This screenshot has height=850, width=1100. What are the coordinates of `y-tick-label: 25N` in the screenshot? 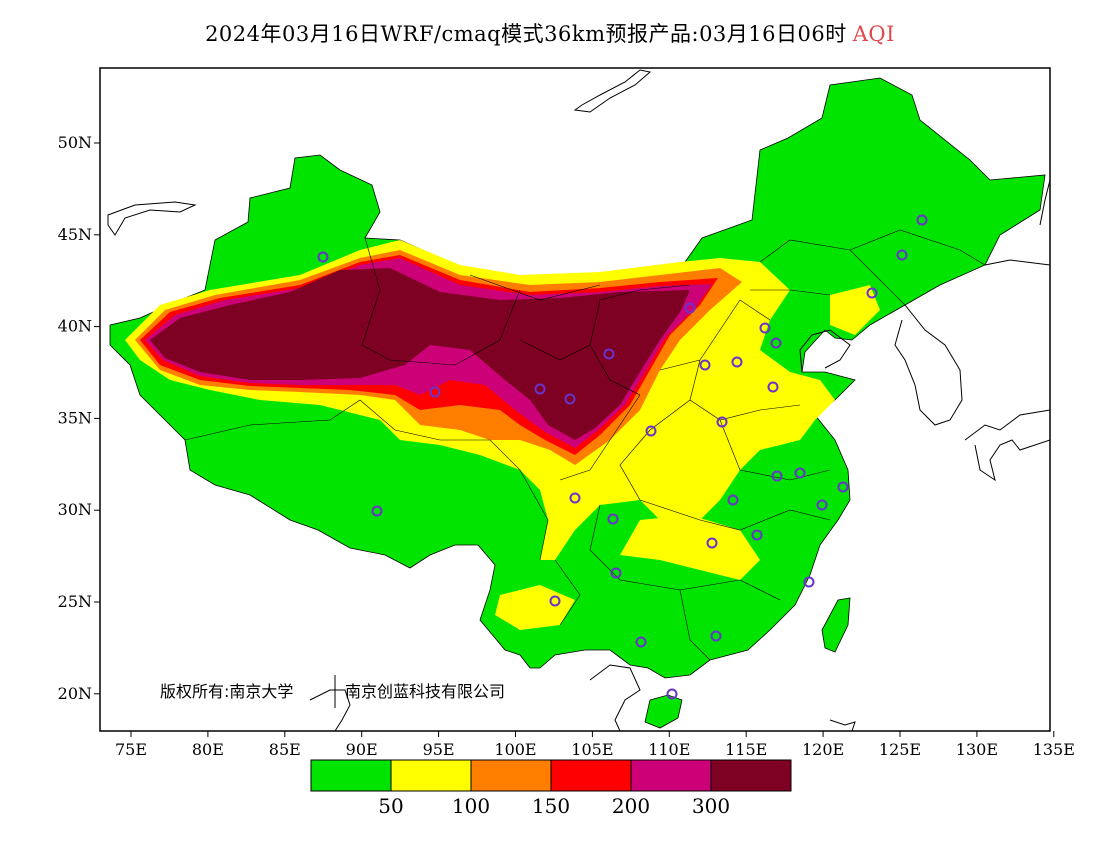 It's located at (75, 601).